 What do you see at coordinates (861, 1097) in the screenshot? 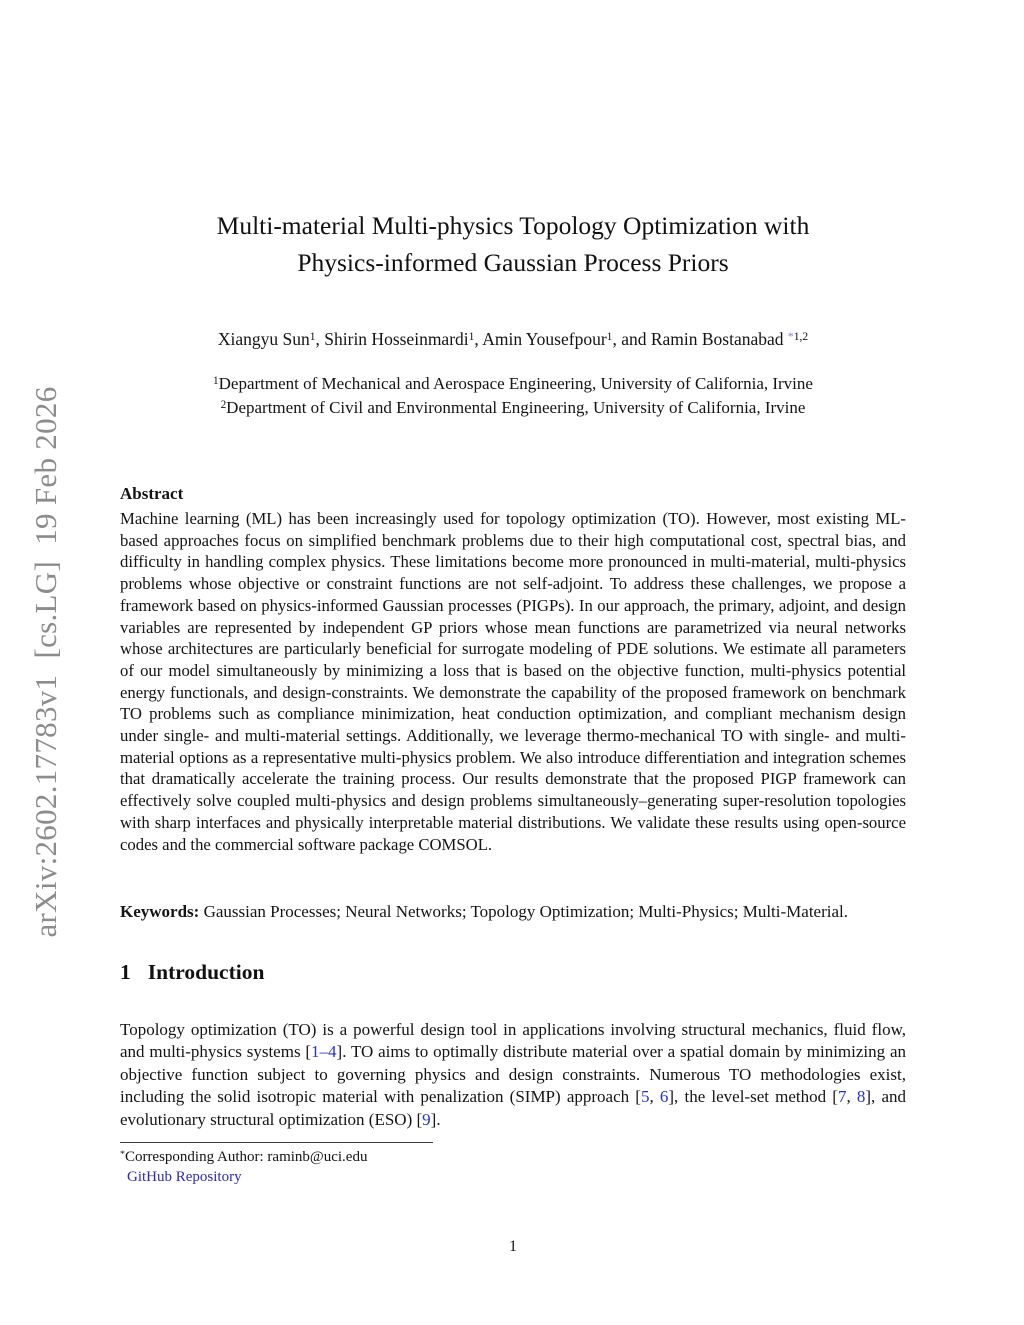
I see `citation-link: 8` at bounding box center [861, 1097].